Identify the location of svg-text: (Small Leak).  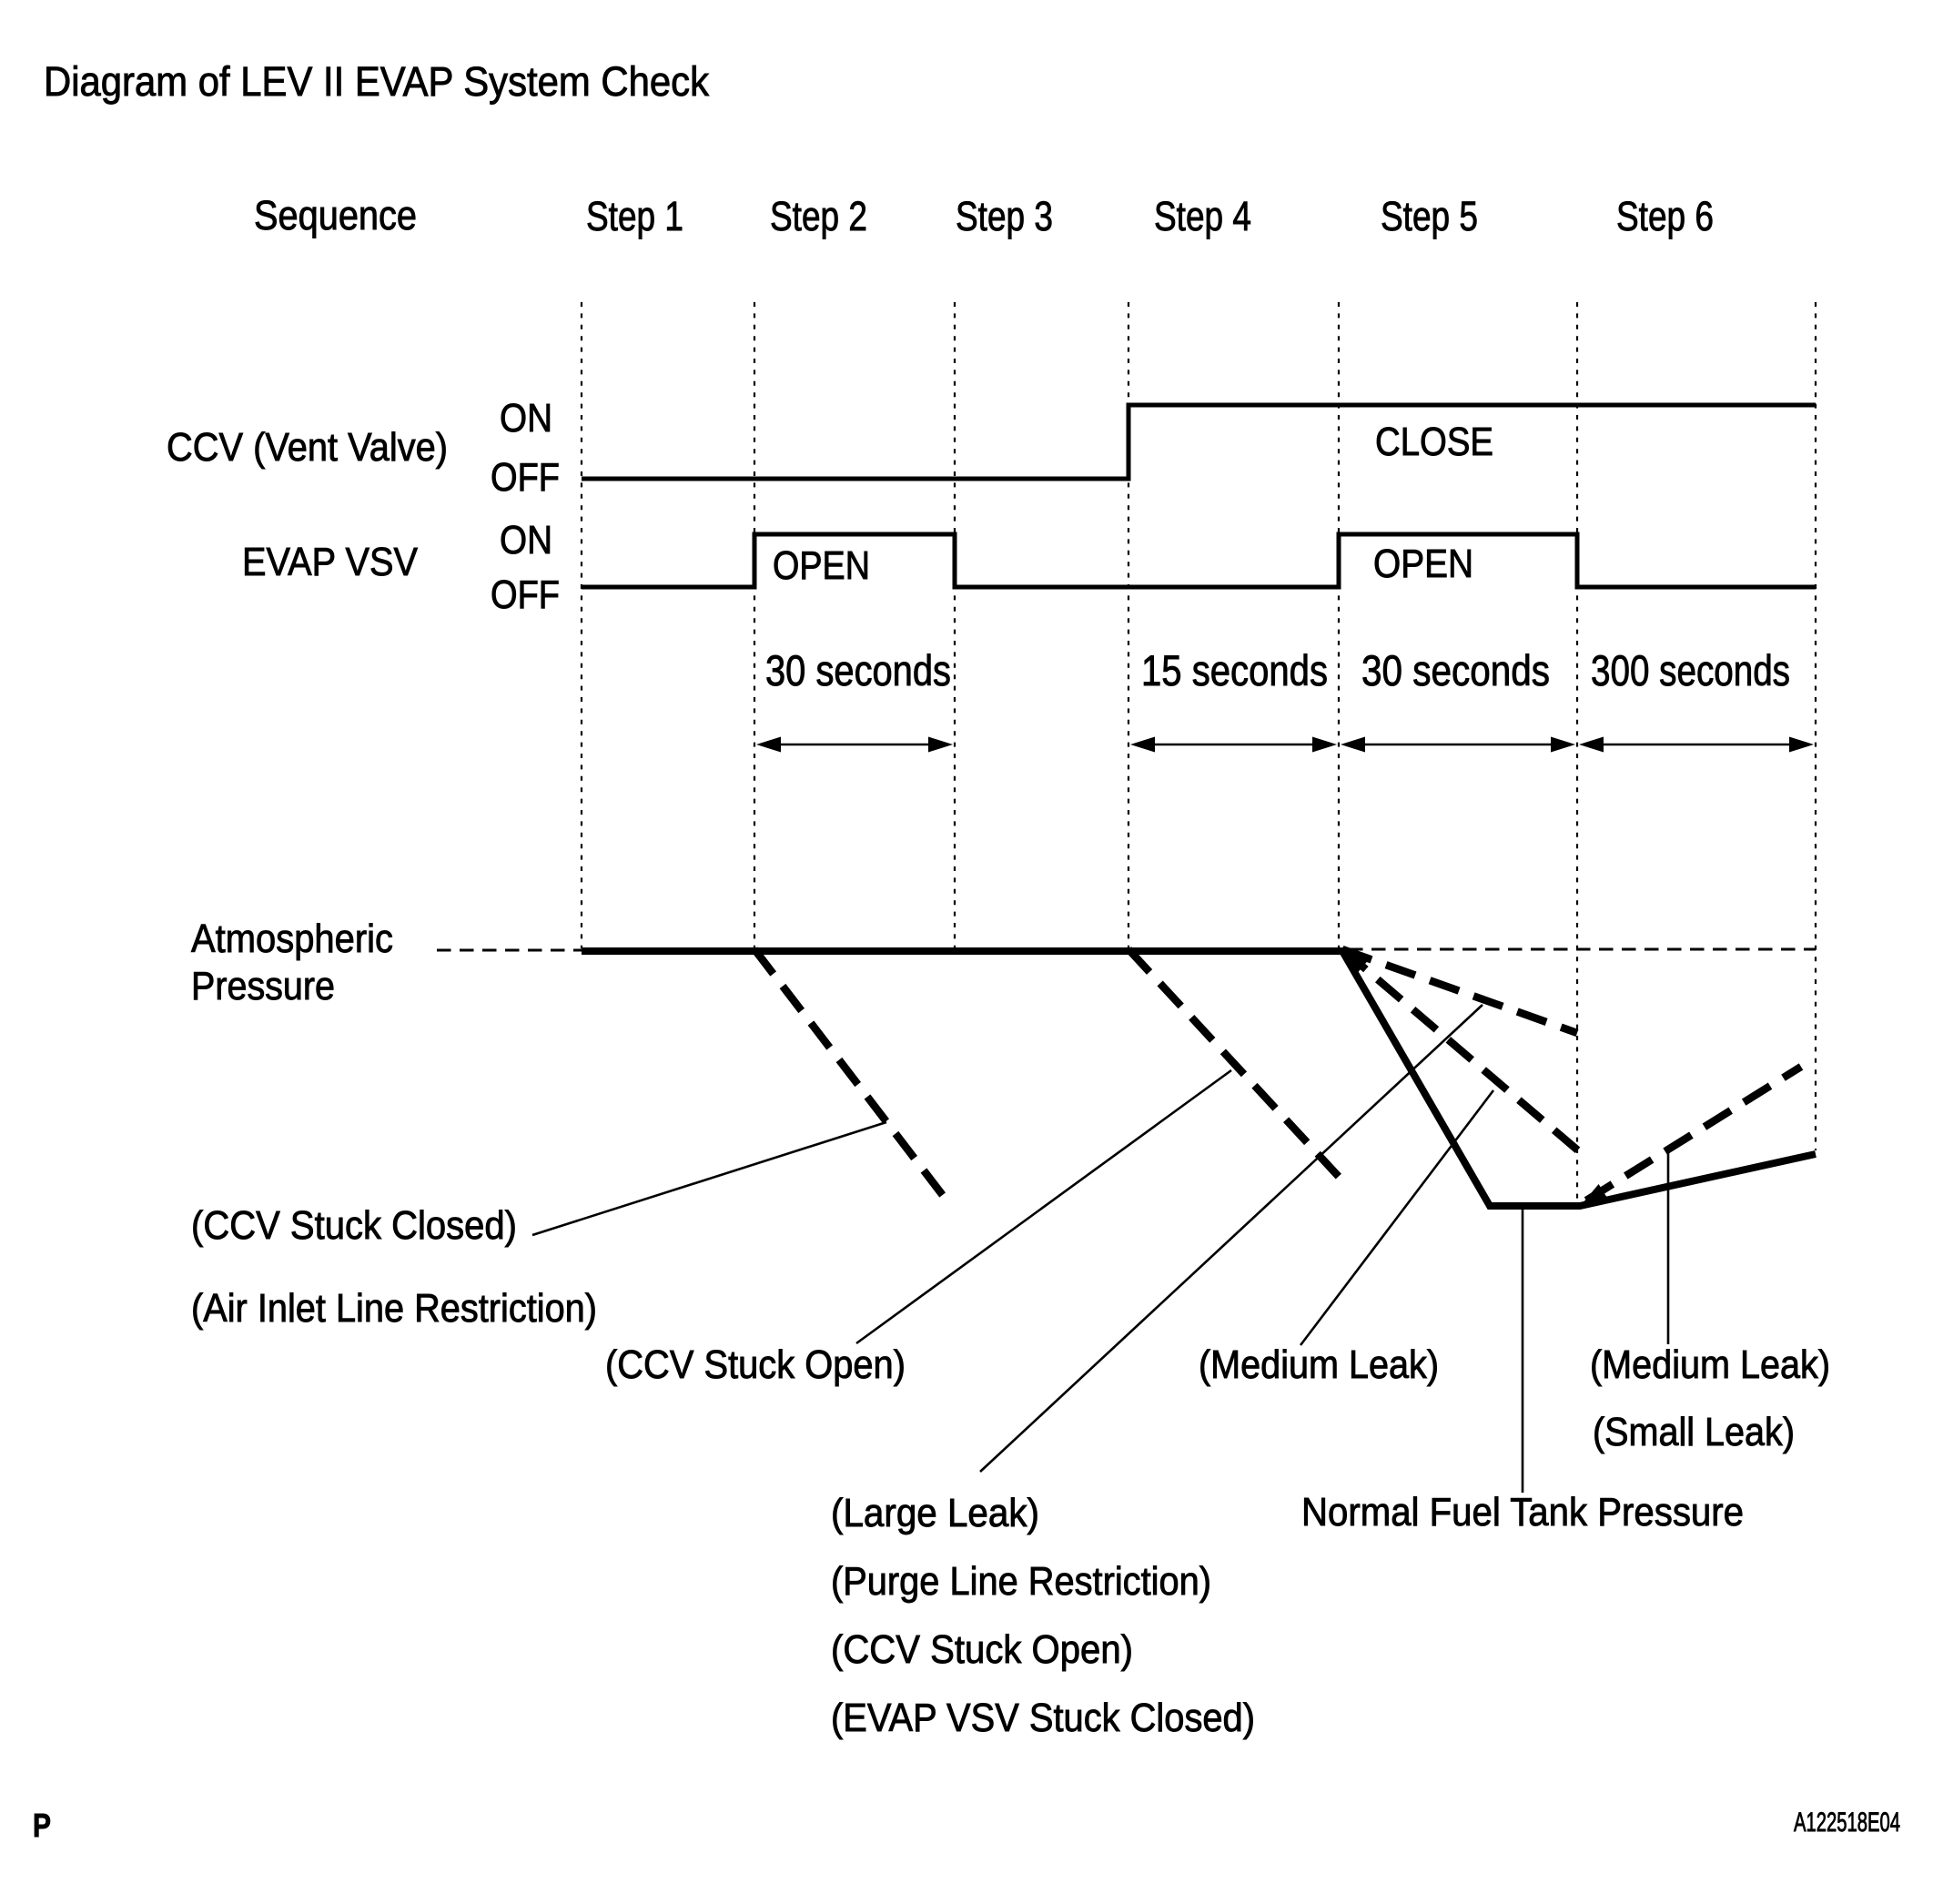
(1694, 1432).